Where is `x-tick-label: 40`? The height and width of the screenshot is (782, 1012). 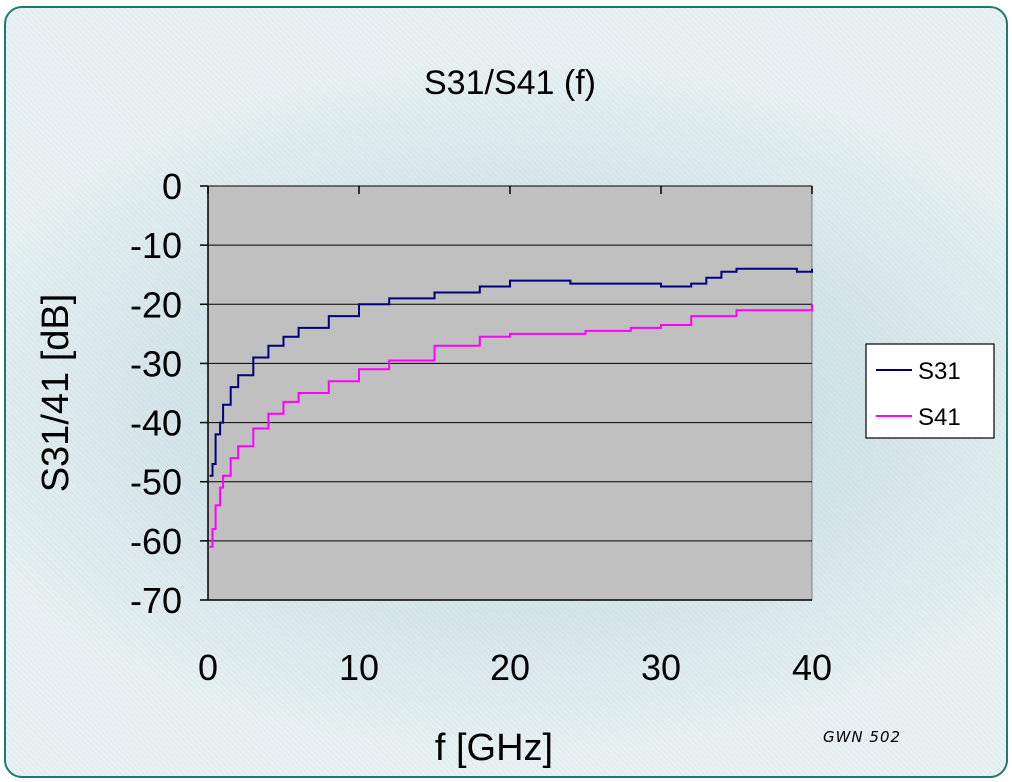 x-tick-label: 40 is located at coordinates (812, 667).